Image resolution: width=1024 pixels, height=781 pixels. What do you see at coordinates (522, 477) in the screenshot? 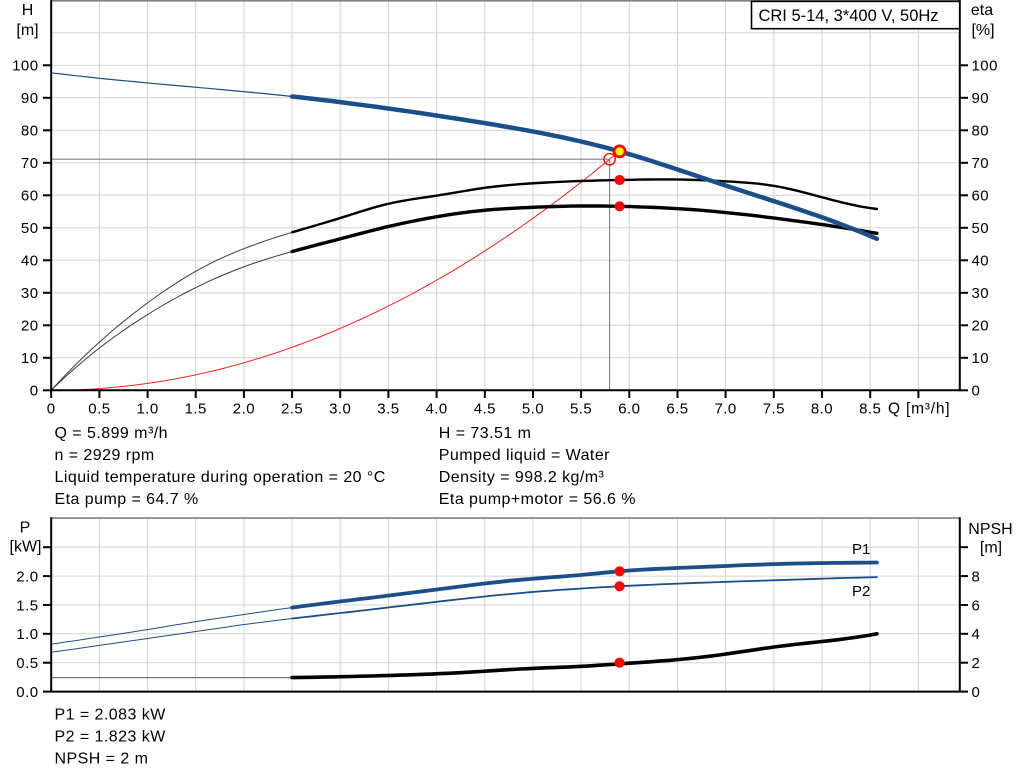
I see `svg-text: Density = 998.2 kg/m³` at bounding box center [522, 477].